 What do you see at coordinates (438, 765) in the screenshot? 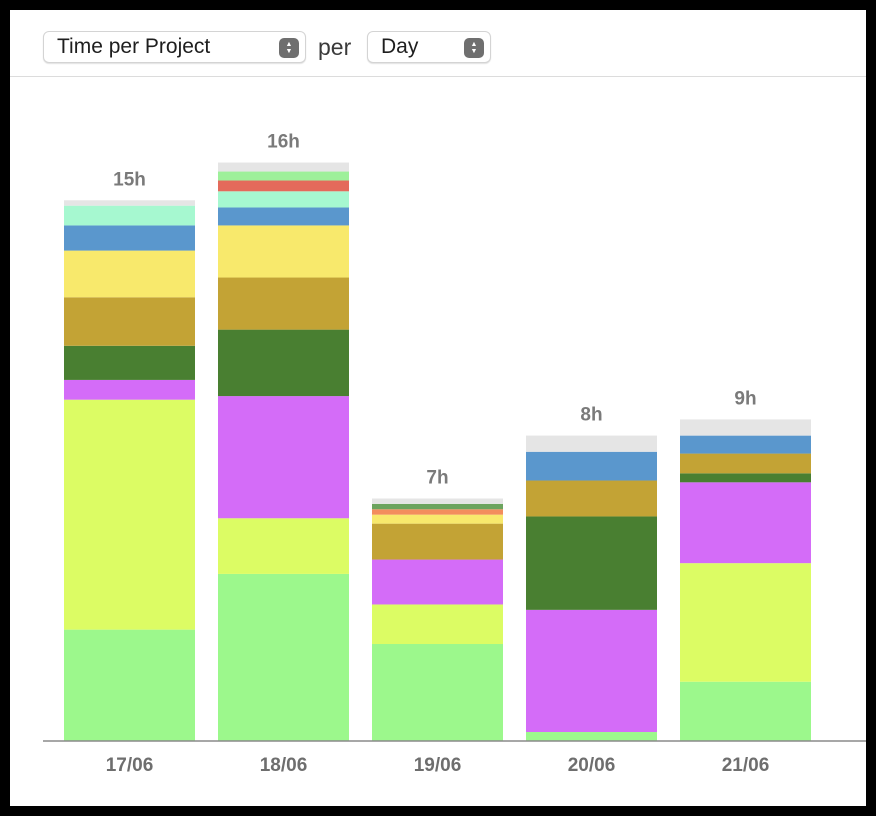
I see `x-tick-label: 19/06` at bounding box center [438, 765].